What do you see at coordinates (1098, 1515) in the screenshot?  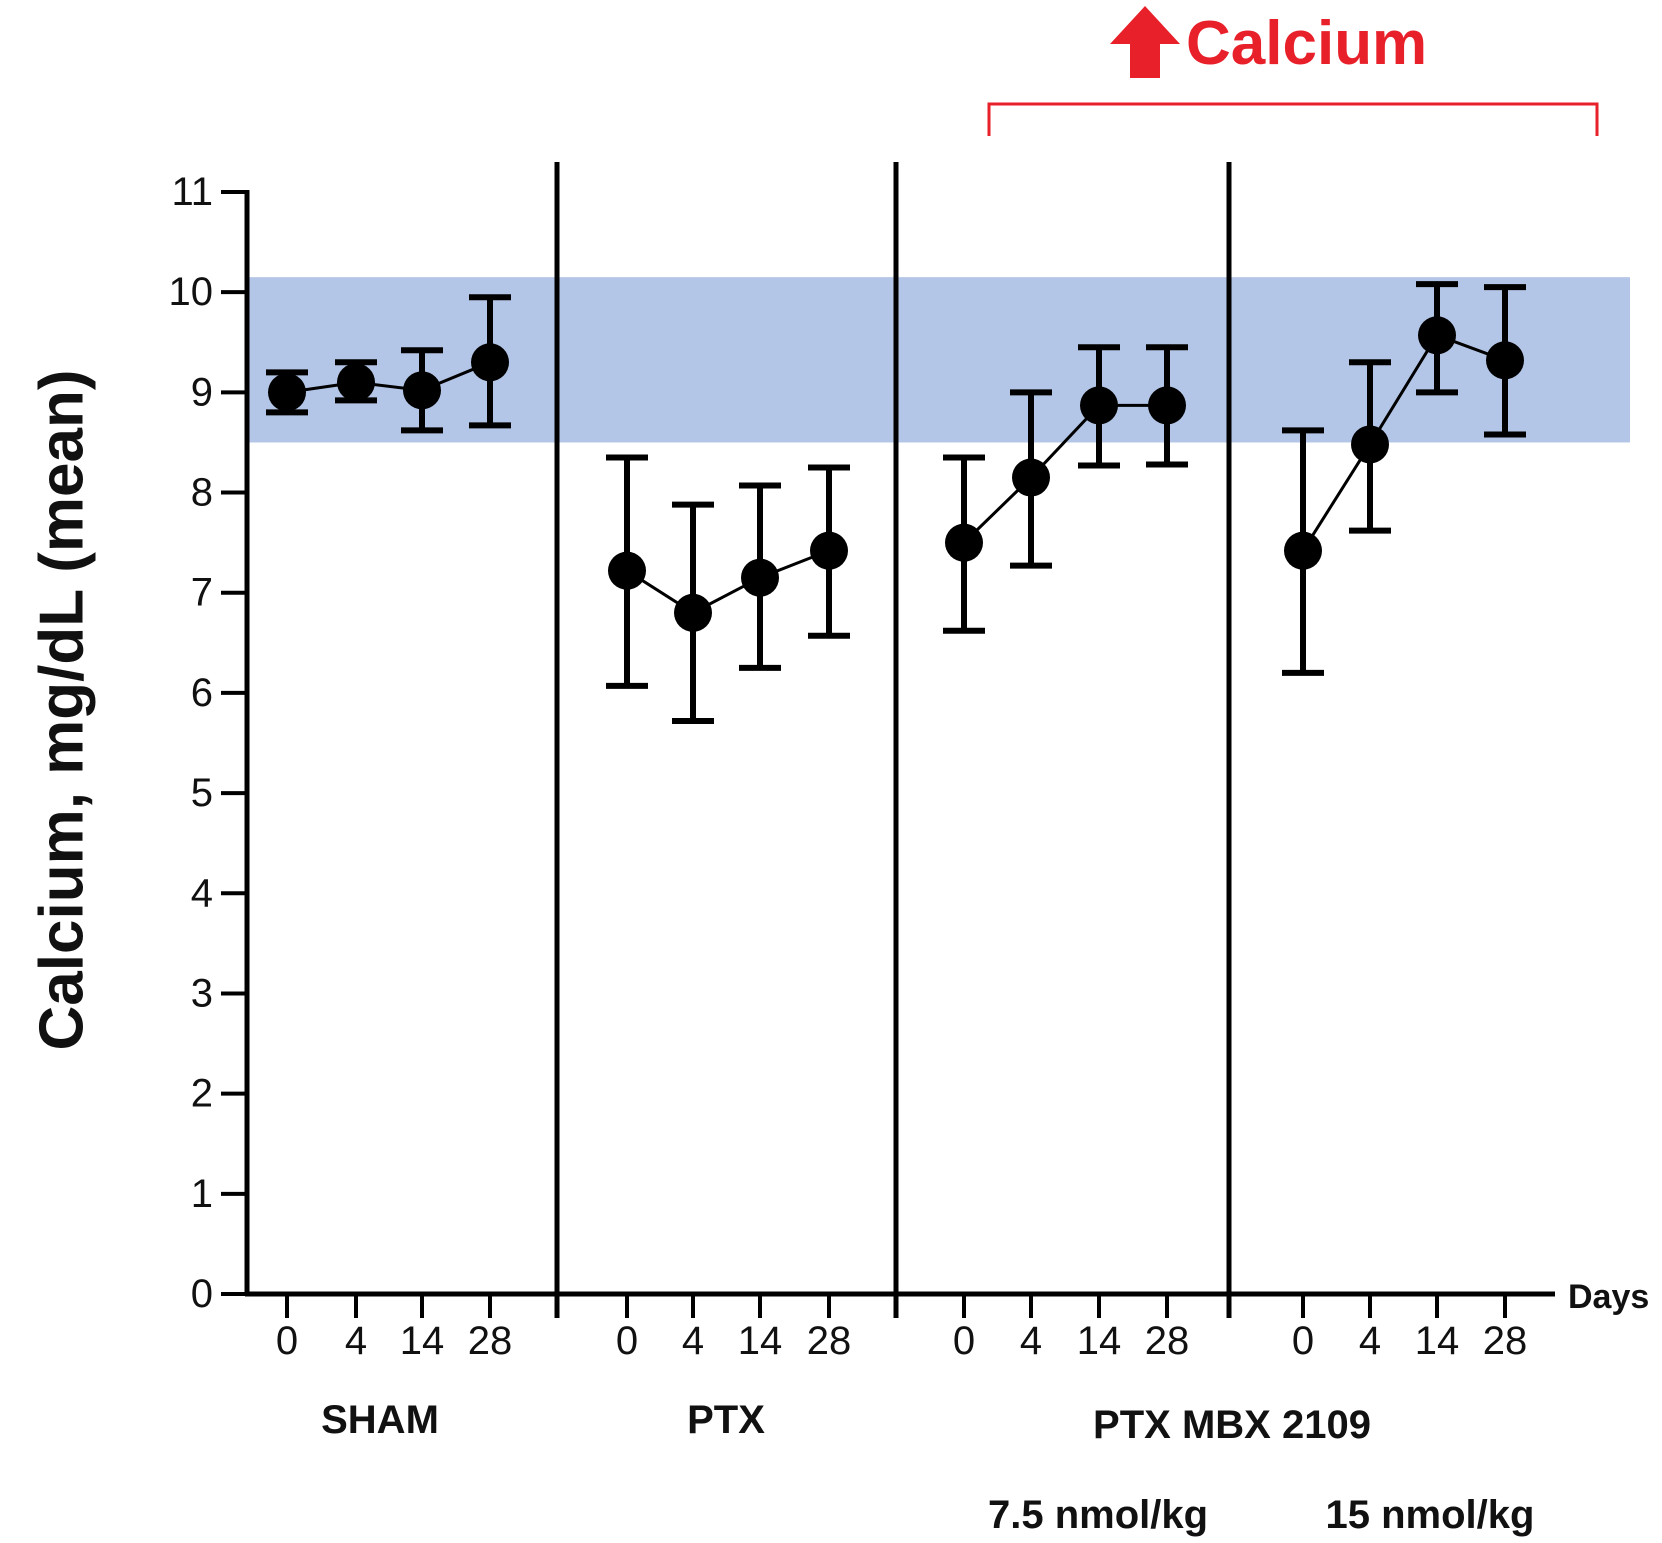 I see `dose-label-7-5: 7.5 nmol/kg` at bounding box center [1098, 1515].